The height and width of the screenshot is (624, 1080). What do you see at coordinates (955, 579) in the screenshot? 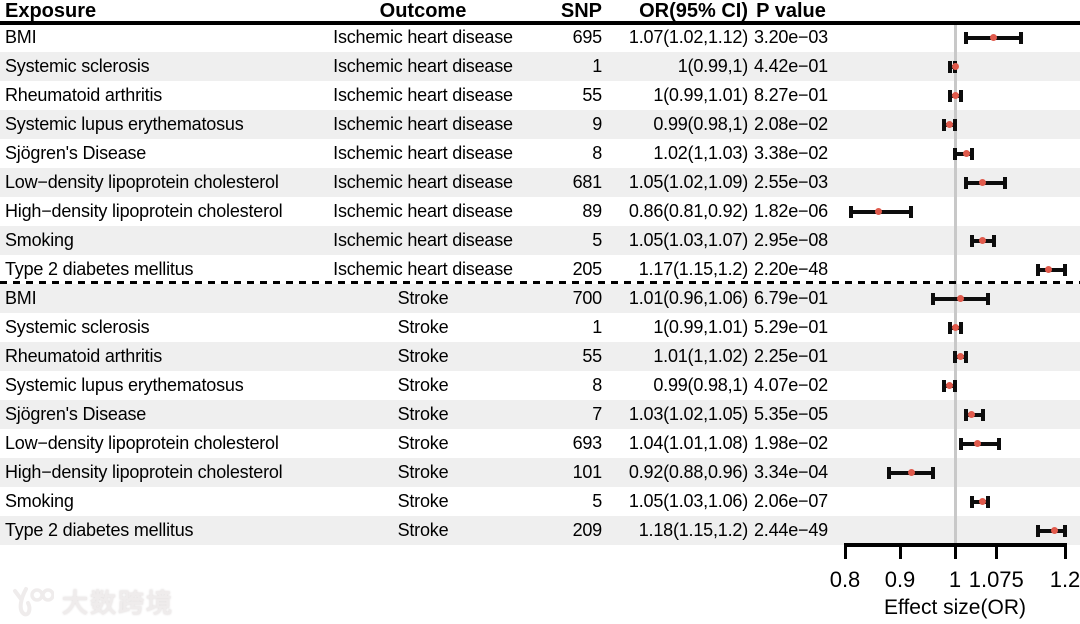
I see `axis-tick-label: 1` at bounding box center [955, 579].